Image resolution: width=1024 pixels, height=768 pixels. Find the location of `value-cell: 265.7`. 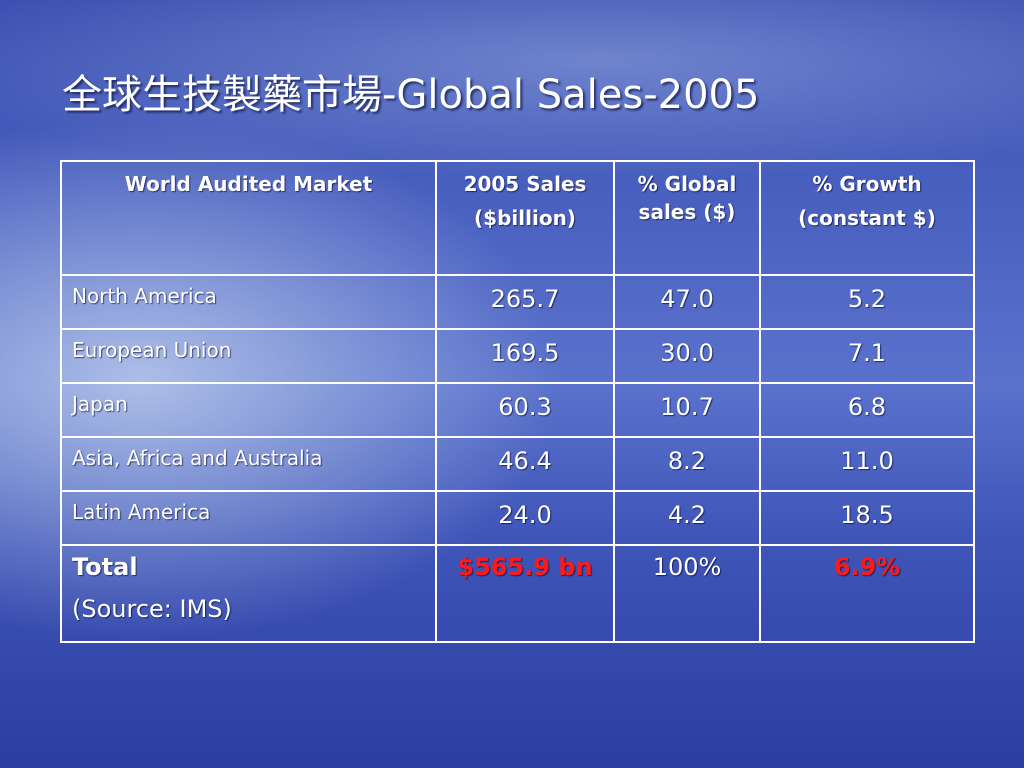

value-cell: 265.7 is located at coordinates (525, 302).